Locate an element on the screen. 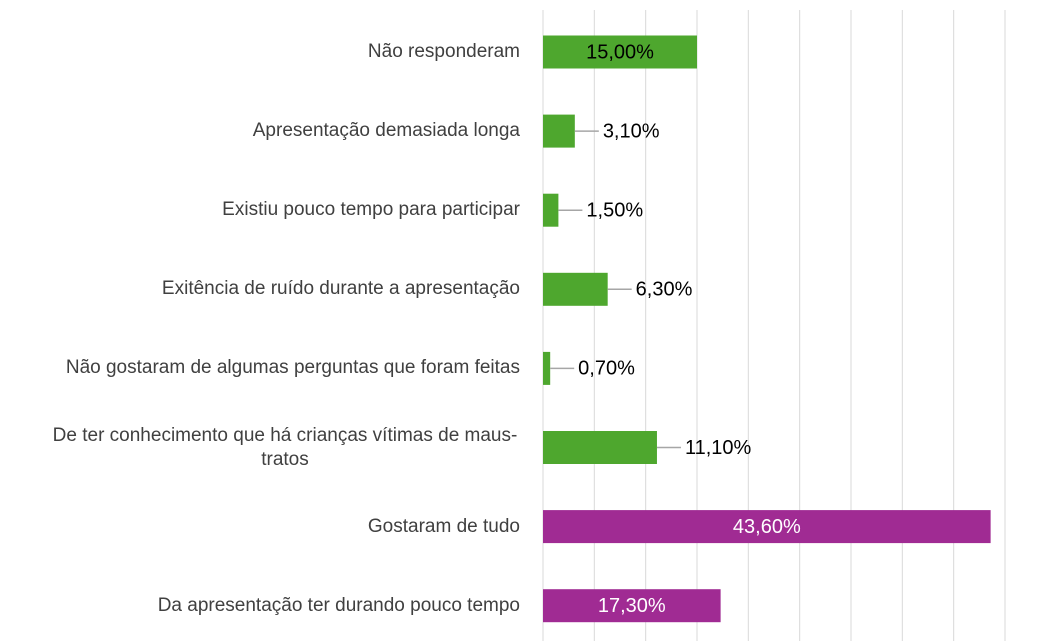 This screenshot has width=1047, height=641. value-label: 6,30% is located at coordinates (664, 290).